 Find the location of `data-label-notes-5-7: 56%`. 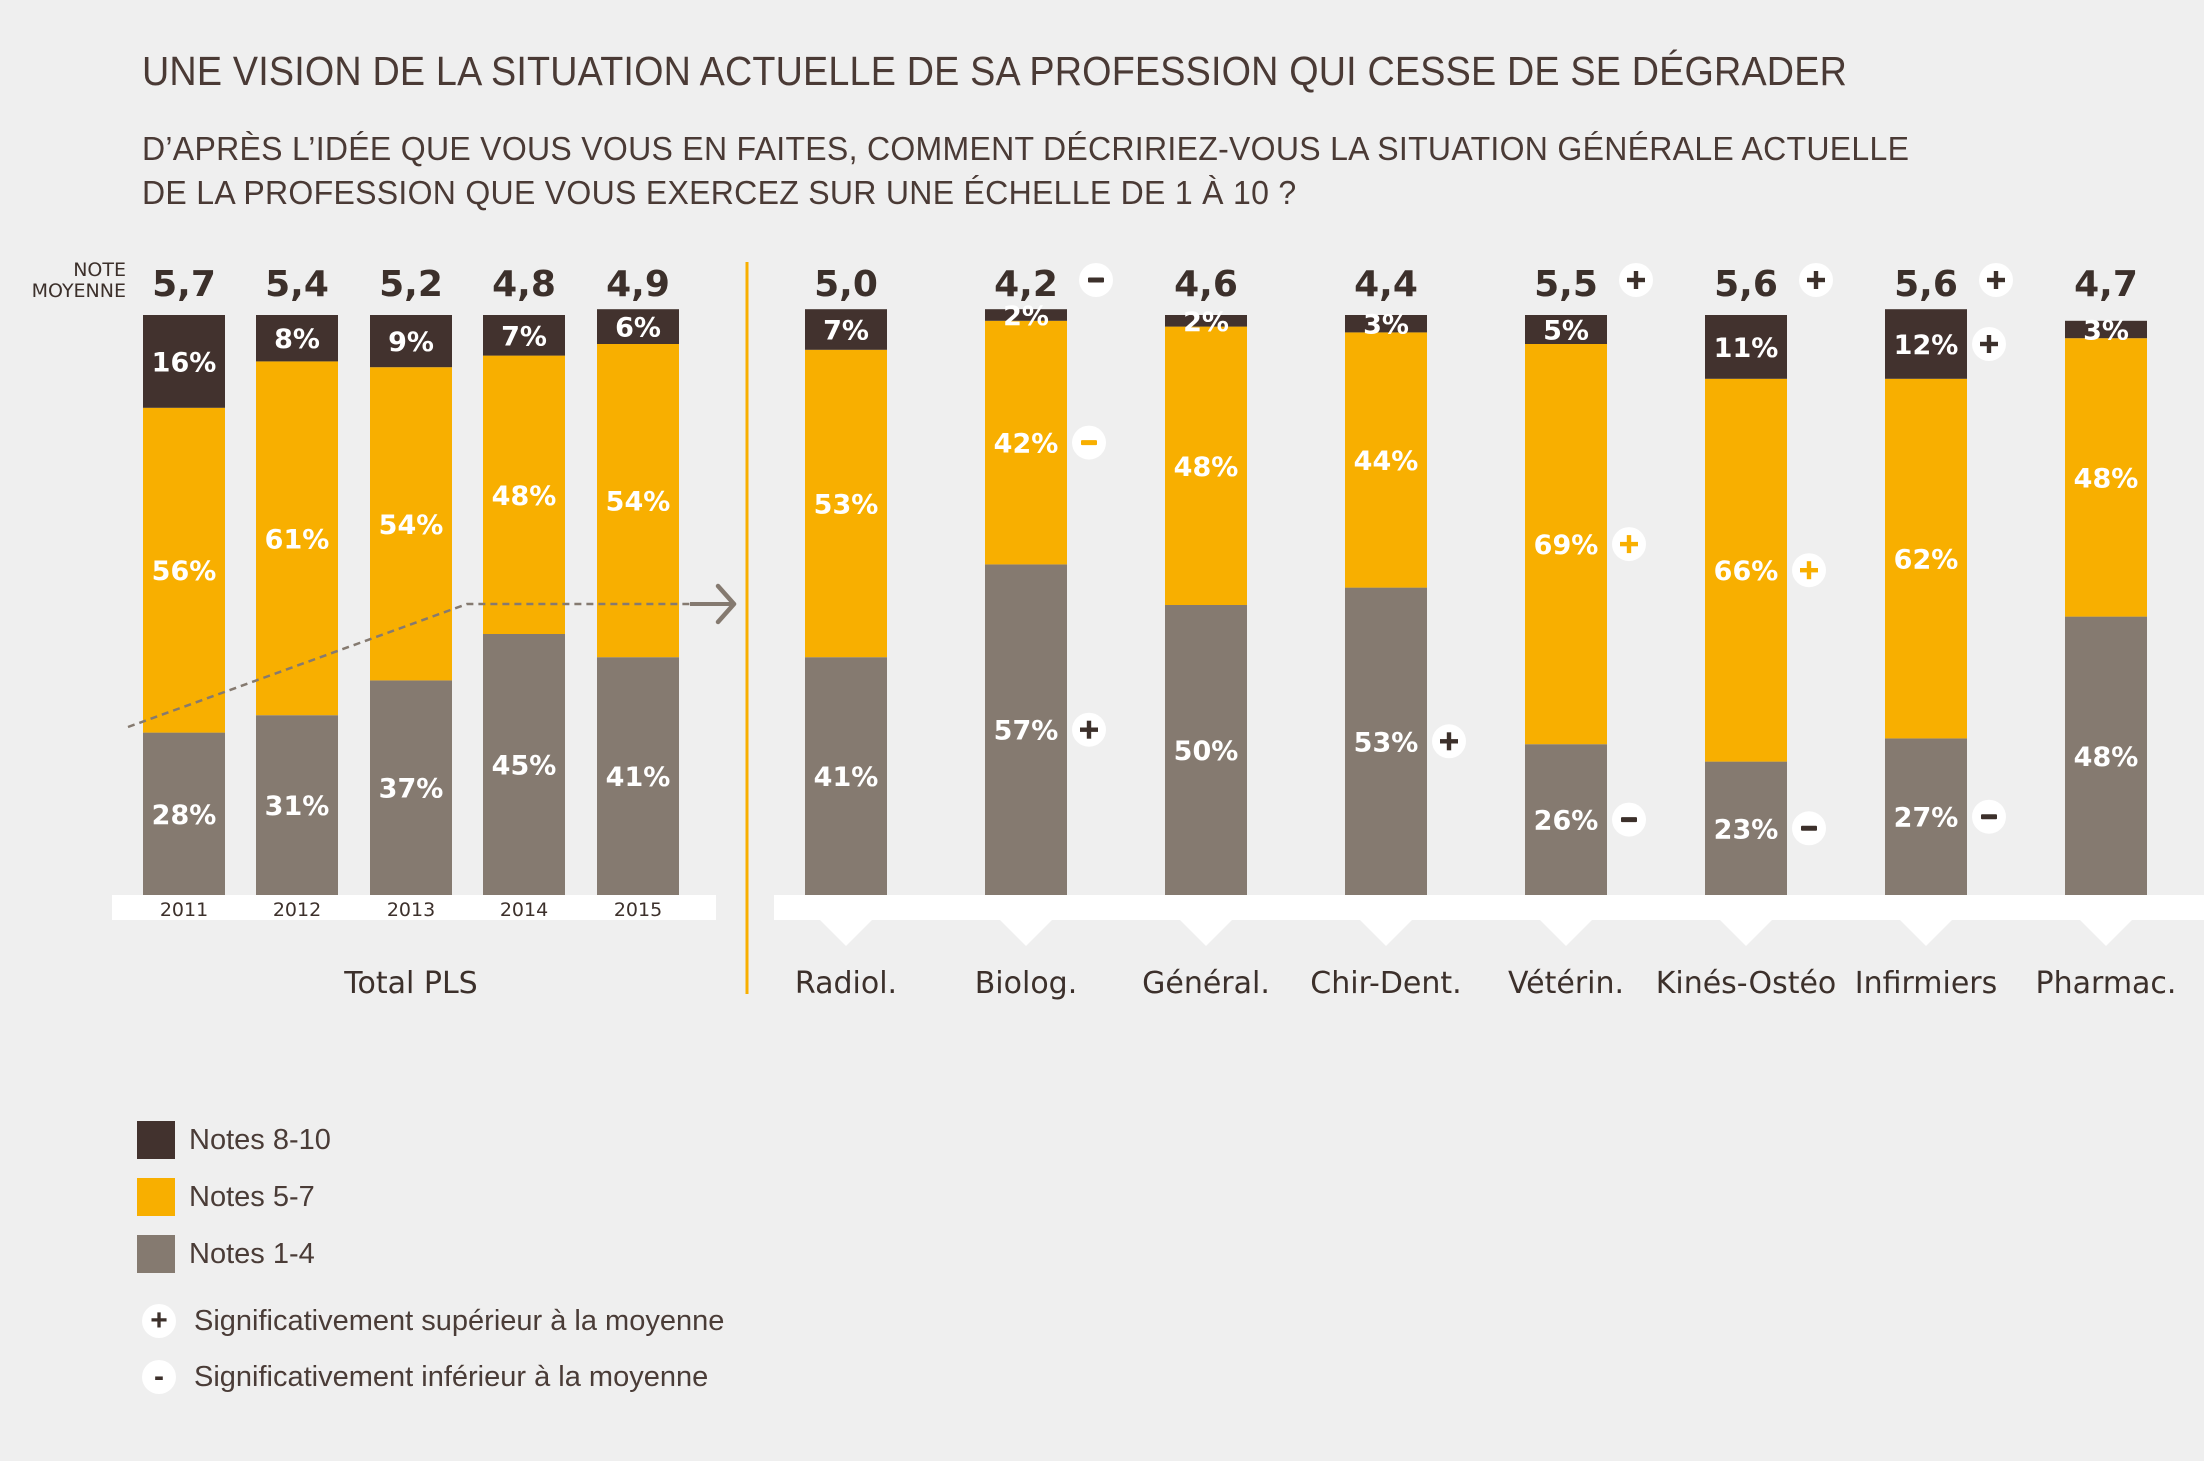

data-label-notes-5-7: 56% is located at coordinates (184, 571).